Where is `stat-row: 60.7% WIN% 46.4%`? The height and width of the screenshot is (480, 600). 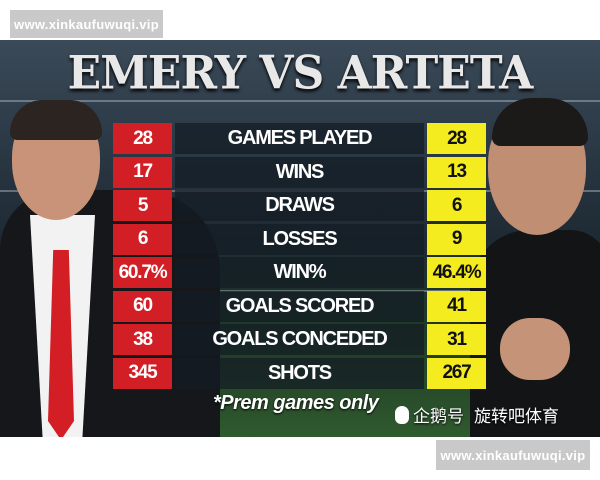
stat-row: 60.7% WIN% 46.4% is located at coordinates (299, 272).